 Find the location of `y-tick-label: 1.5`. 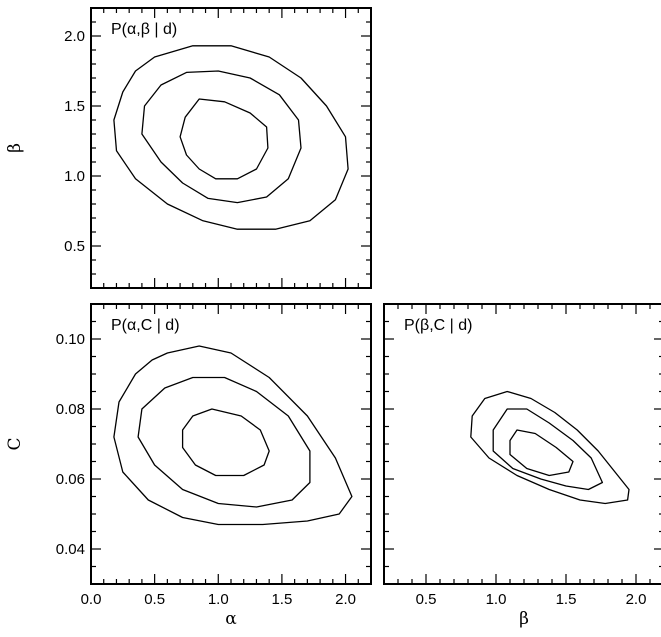

y-tick-label: 1.5 is located at coordinates (74, 106).